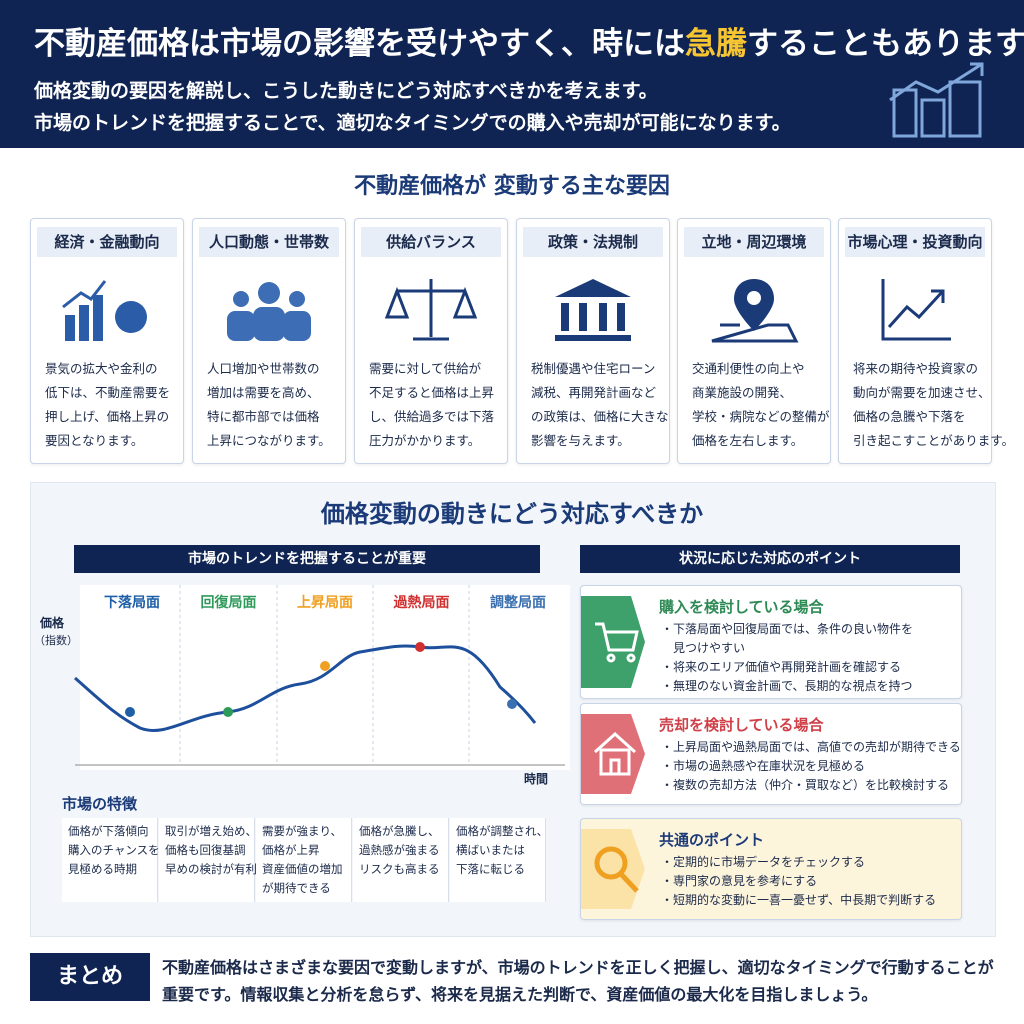  I want to click on bullet: ・専門家の意見を参考にする, so click(739, 881).